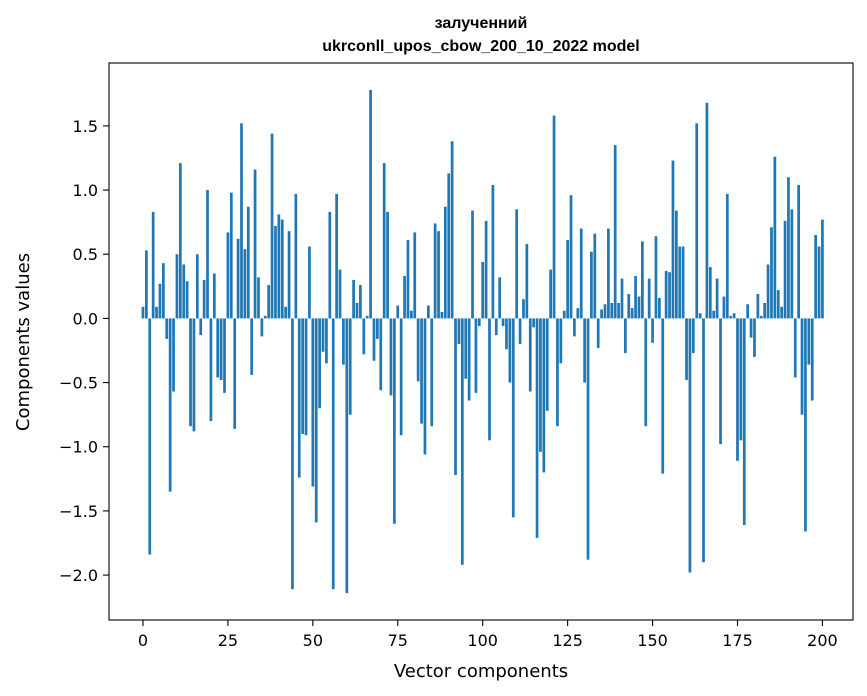 The height and width of the screenshot is (696, 867). I want to click on x-tick-label: 150, so click(652, 640).